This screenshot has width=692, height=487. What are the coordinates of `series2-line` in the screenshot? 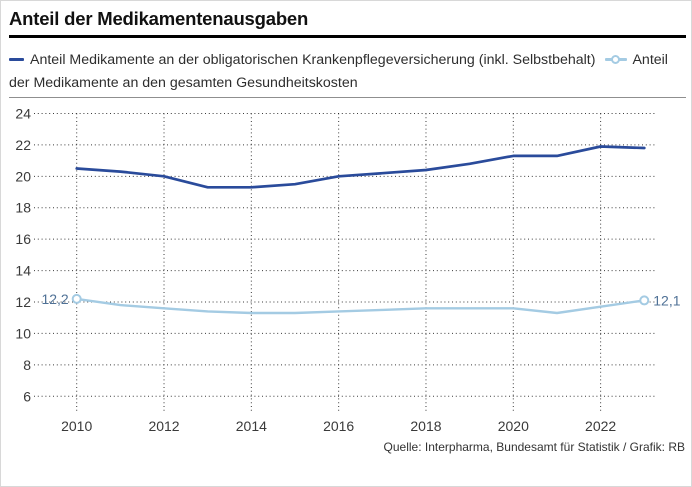 It's located at (360, 306).